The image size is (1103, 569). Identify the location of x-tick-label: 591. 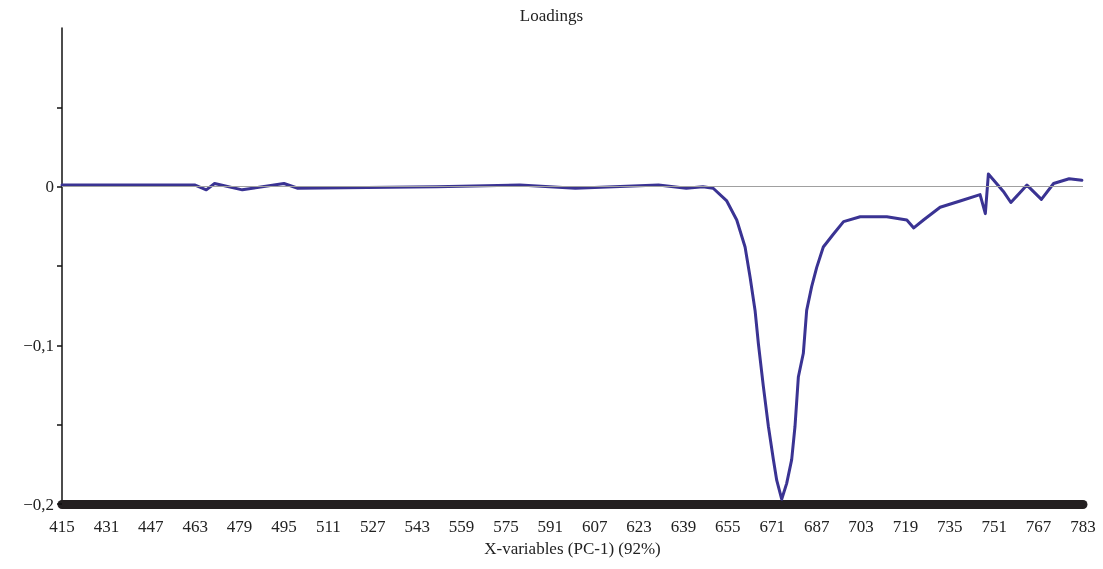
(550, 526).